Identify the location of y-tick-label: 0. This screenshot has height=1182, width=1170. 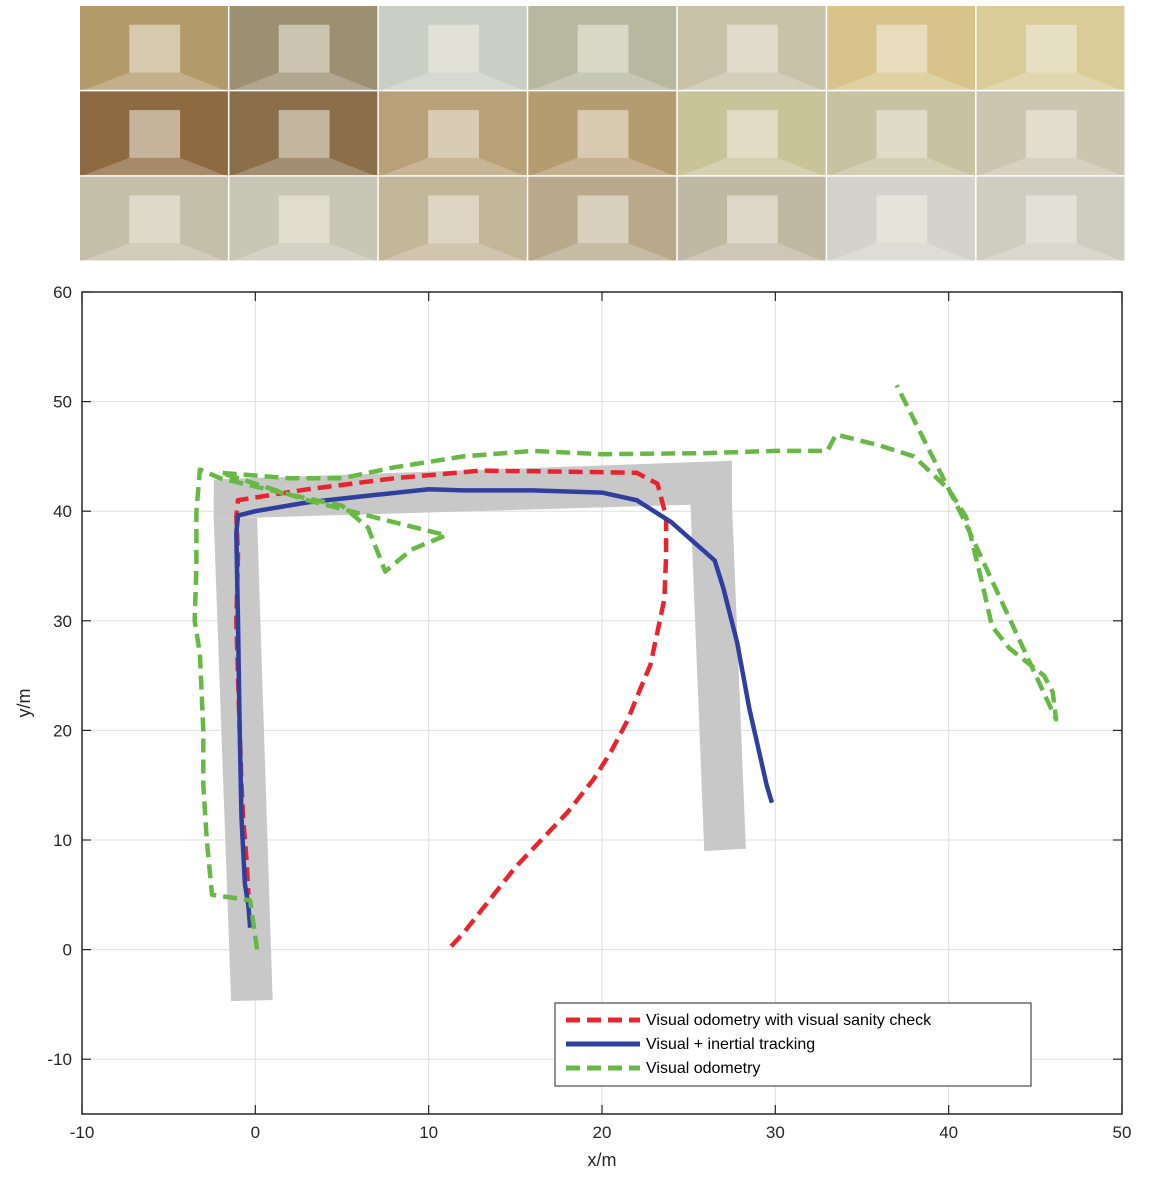
(67, 950).